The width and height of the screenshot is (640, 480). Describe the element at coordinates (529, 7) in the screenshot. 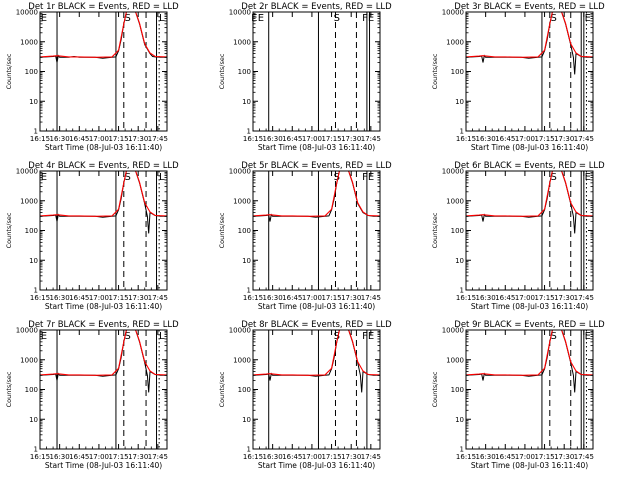

I see `panel-title: Det 3r BLACK = Events, RED = LLD` at that location.